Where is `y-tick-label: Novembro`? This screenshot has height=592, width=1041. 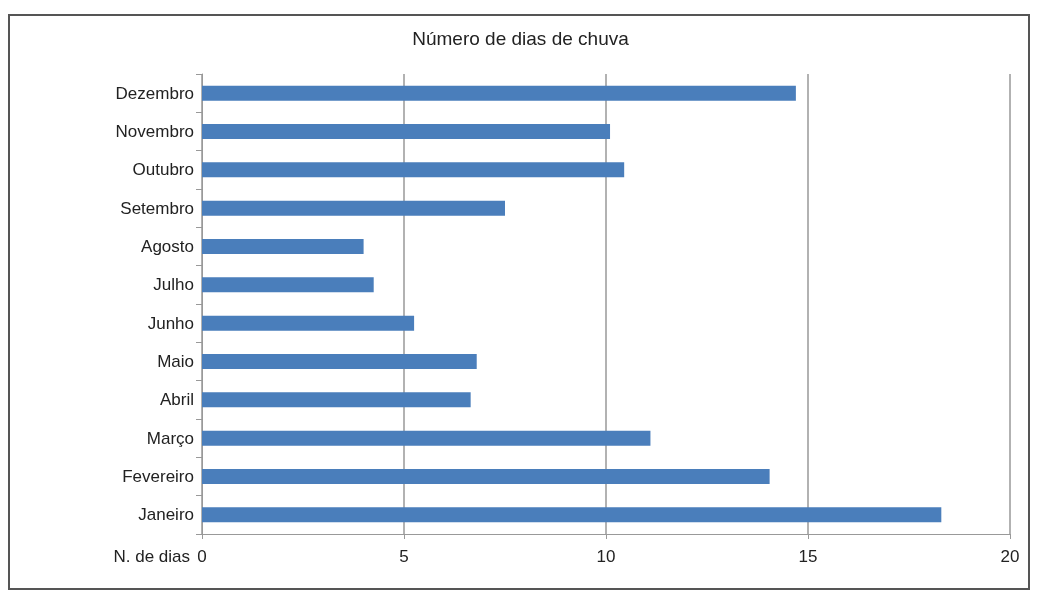
y-tick-label: Novembro is located at coordinates (154, 131).